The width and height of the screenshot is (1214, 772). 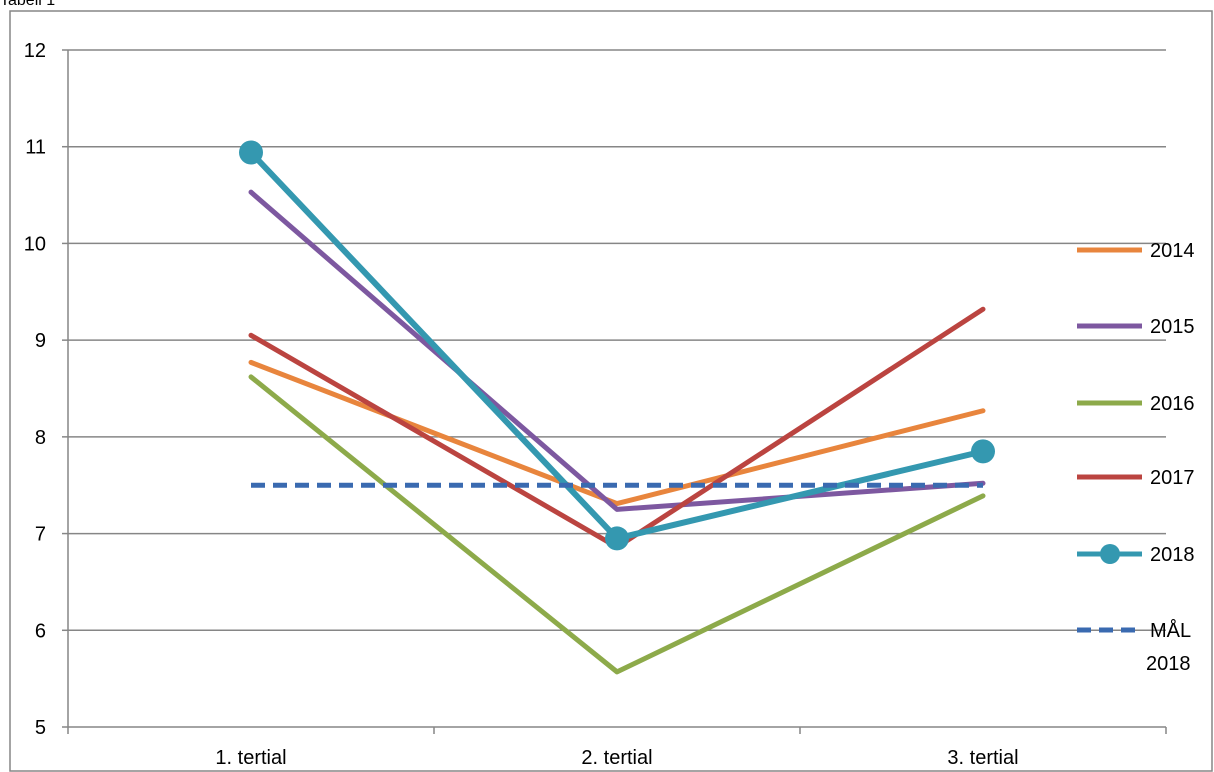 I want to click on y-tick-label: 6, so click(x=40, y=631).